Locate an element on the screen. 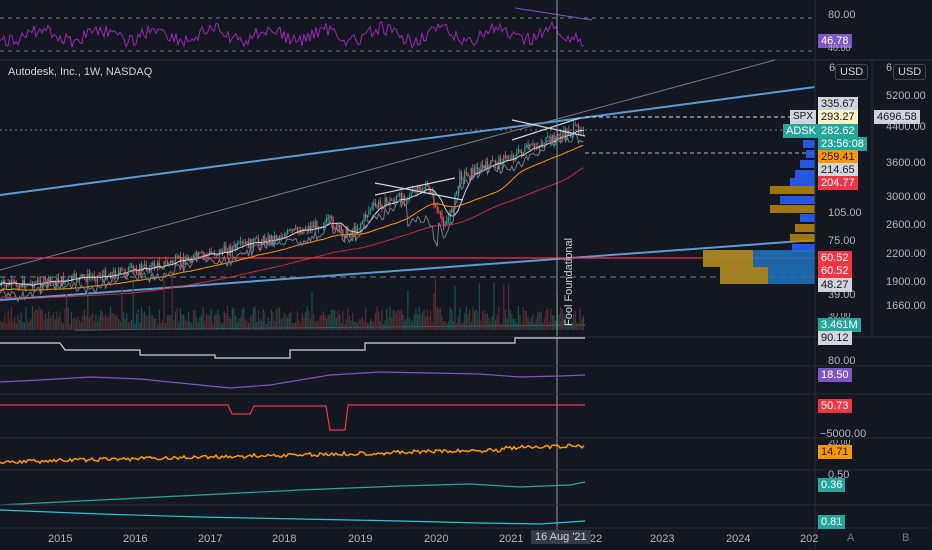  currency-button-left: USD is located at coordinates (852, 72).